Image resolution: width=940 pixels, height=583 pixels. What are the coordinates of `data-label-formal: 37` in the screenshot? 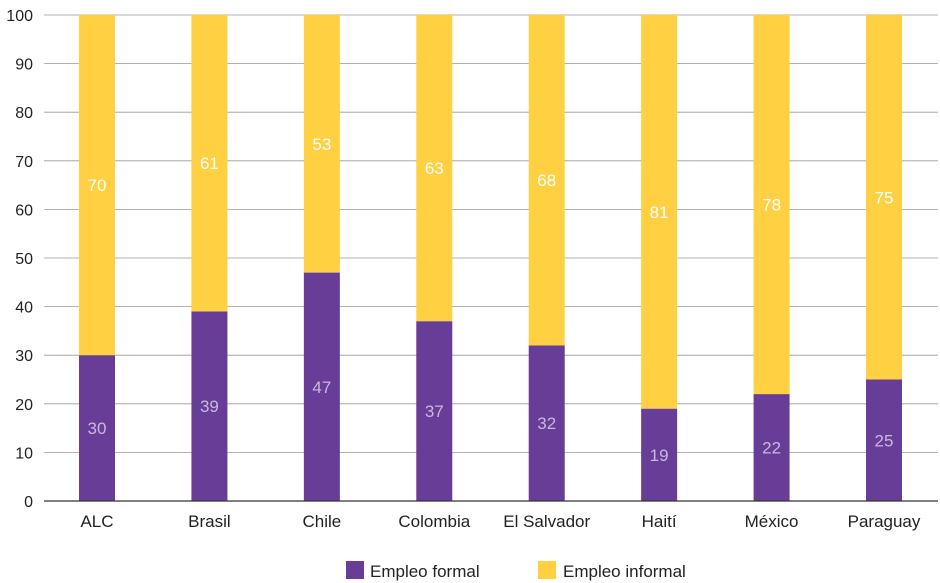 It's located at (434, 411).